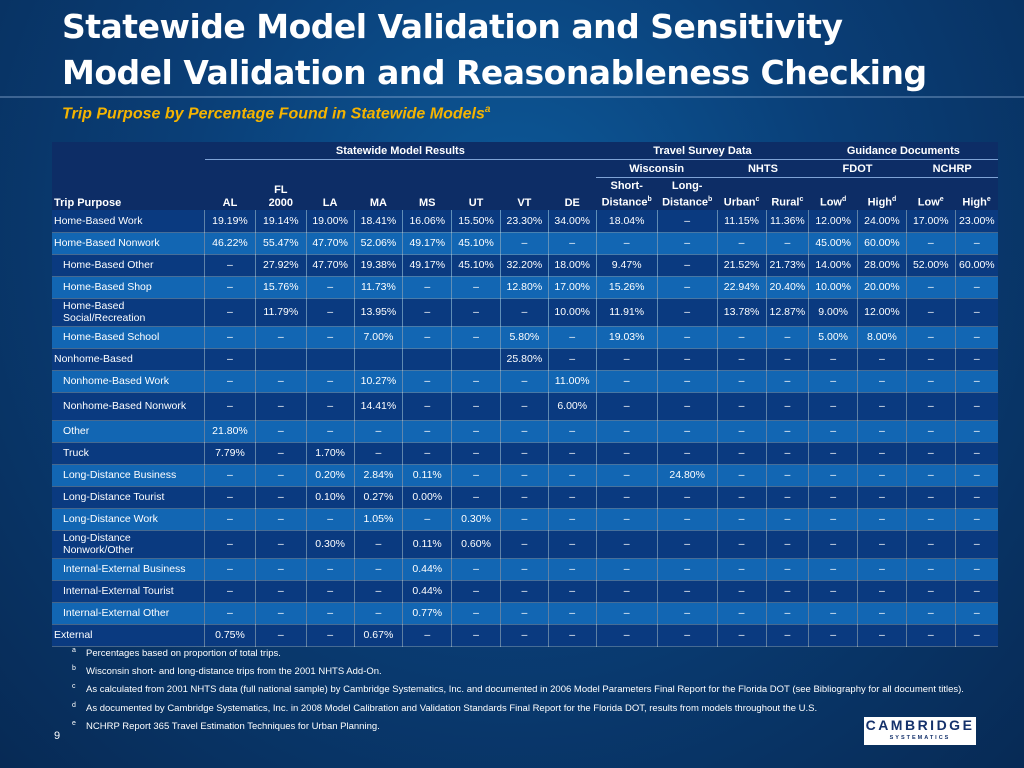 Image resolution: width=1024 pixels, height=768 pixels. What do you see at coordinates (379, 497) in the screenshot?
I see `table-cell: 0.27%` at bounding box center [379, 497].